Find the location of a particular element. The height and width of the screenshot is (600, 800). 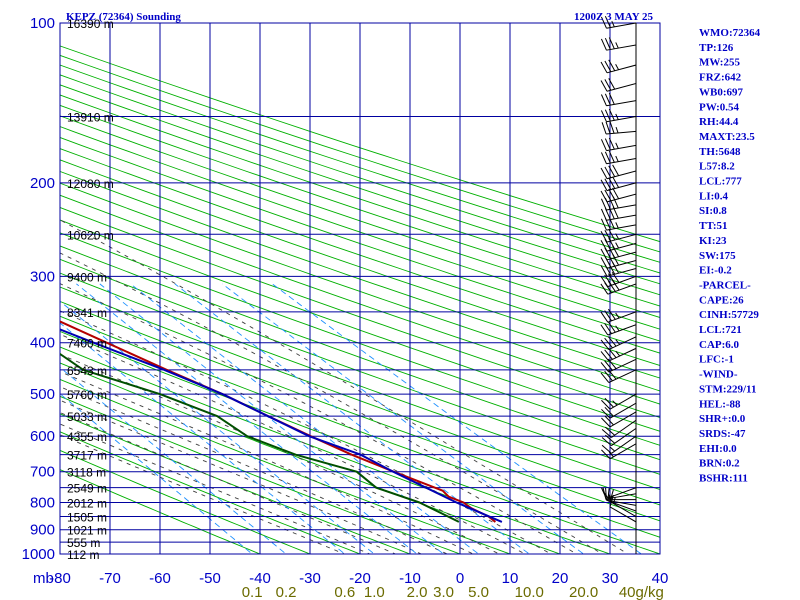

index-line: EHI:0.0 is located at coordinates (718, 449).